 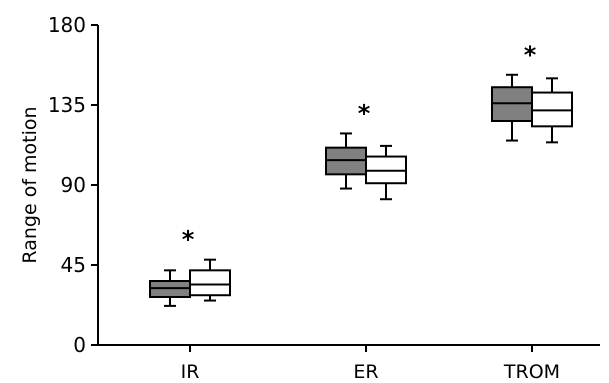 What do you see at coordinates (67, 25) in the screenshot?
I see `y-tick-label: 180` at bounding box center [67, 25].